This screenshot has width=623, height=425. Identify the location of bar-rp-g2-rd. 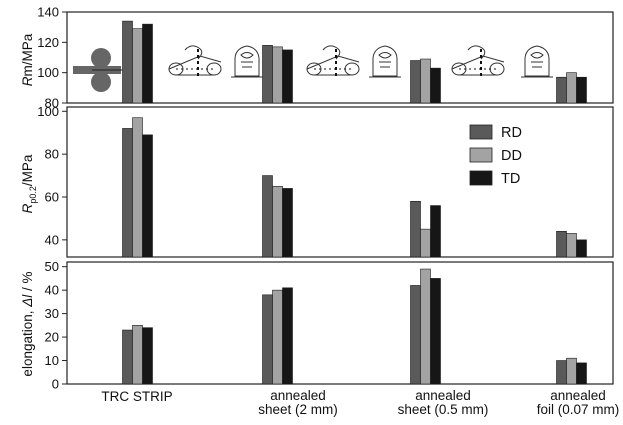
(415, 229).